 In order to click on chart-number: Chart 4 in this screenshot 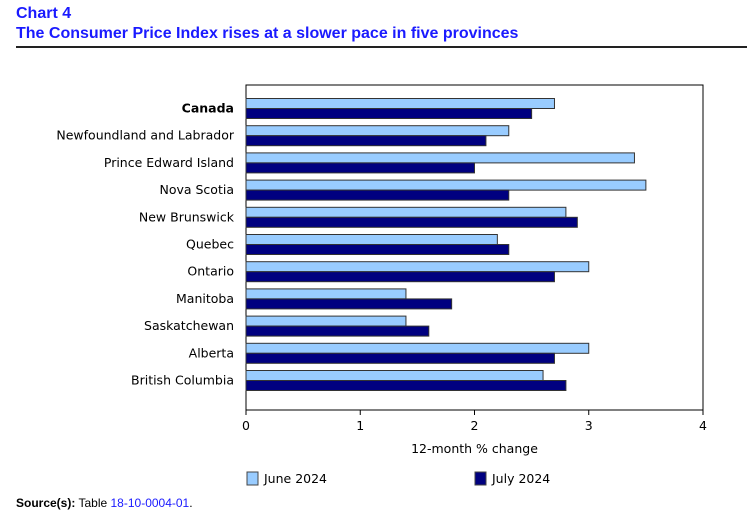, I will do `click(44, 13)`.